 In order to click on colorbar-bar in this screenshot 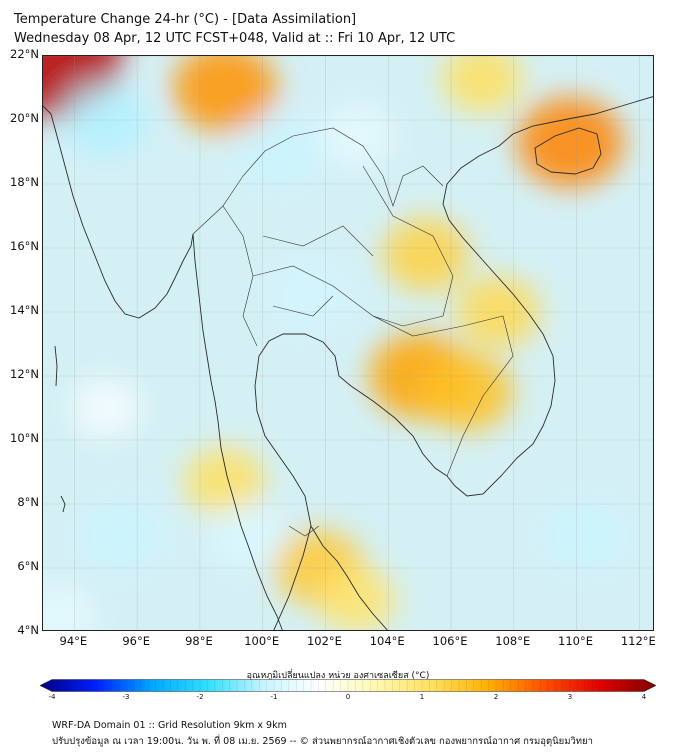, I will do `click(348, 685)`.